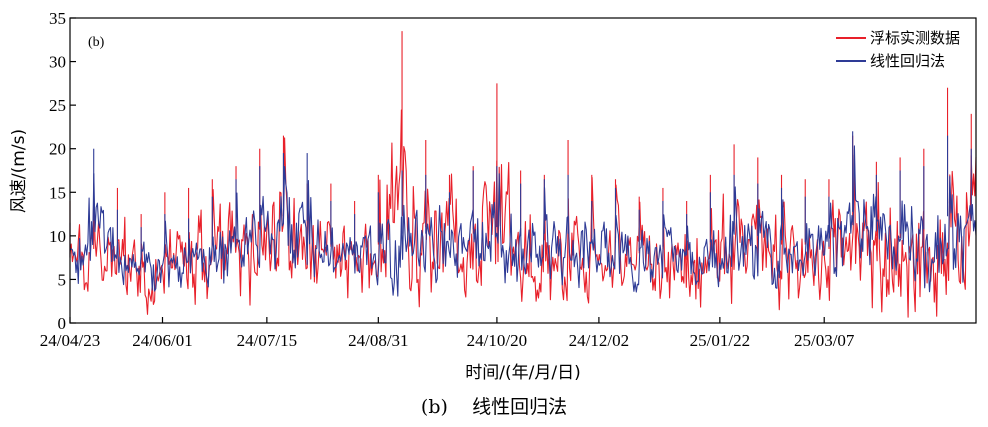 Image resolution: width=988 pixels, height=427 pixels. Describe the element at coordinates (915, 38) in the screenshot. I see `legend-label-buoy: 浮标实测数据` at that location.